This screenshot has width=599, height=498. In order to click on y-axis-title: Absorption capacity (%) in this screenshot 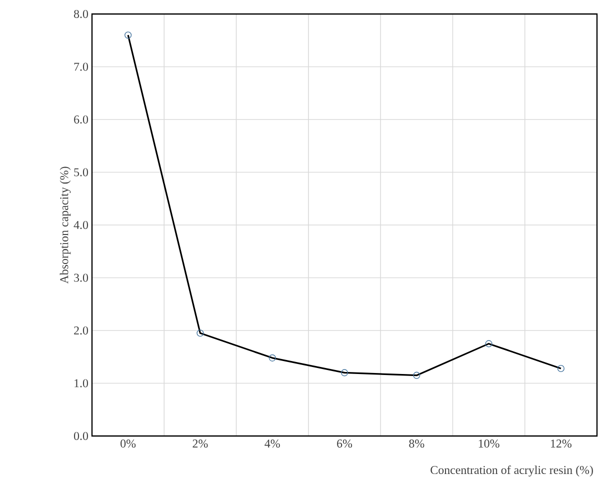, I will do `click(65, 225)`.